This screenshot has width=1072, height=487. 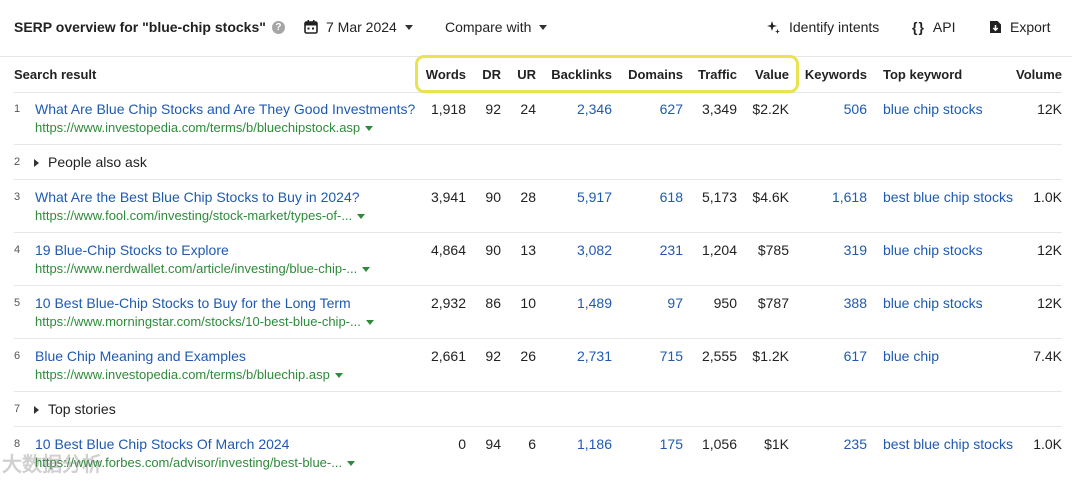 I want to click on ur-value: 10, so click(x=528, y=303).